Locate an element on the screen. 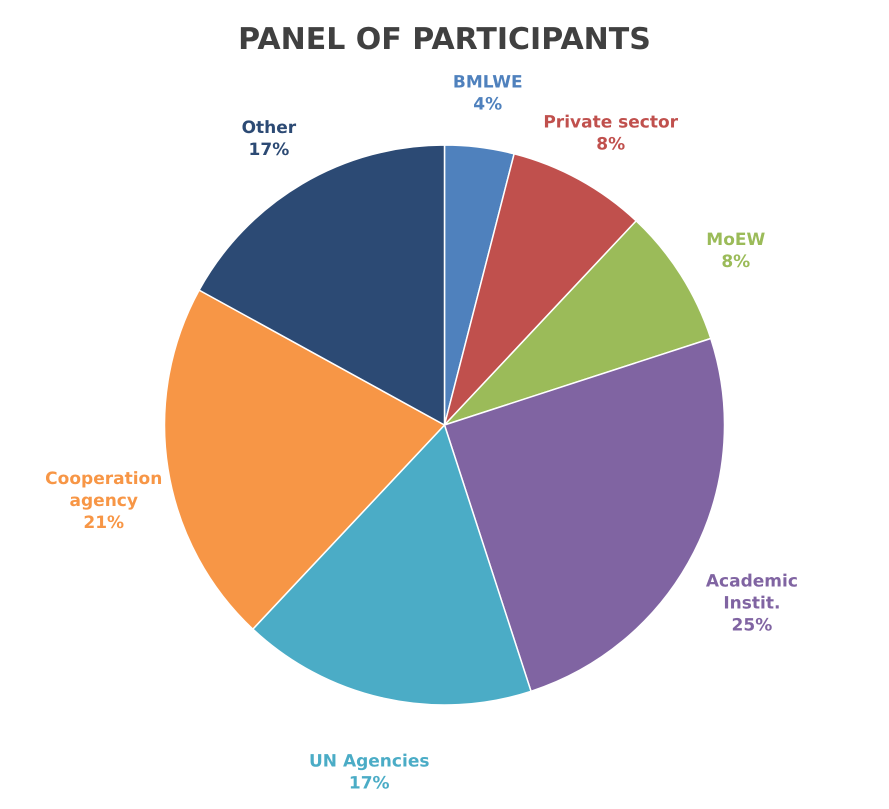  chart-title: PANEL OF PARTICIPANTS is located at coordinates (444, 39).